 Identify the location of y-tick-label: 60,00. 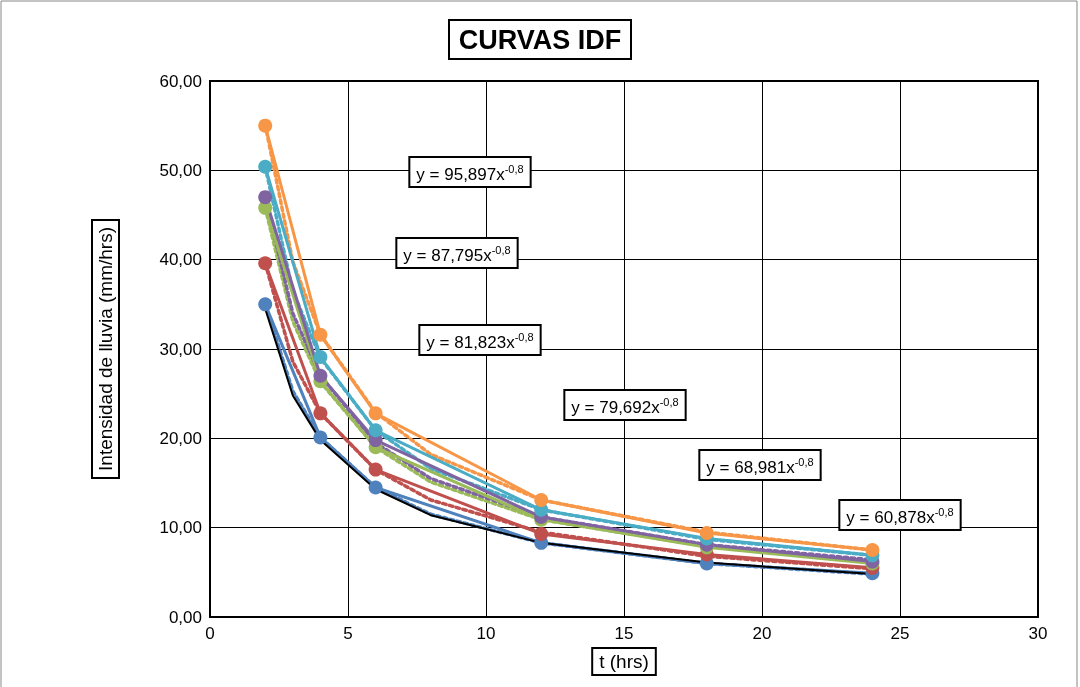
(180, 81).